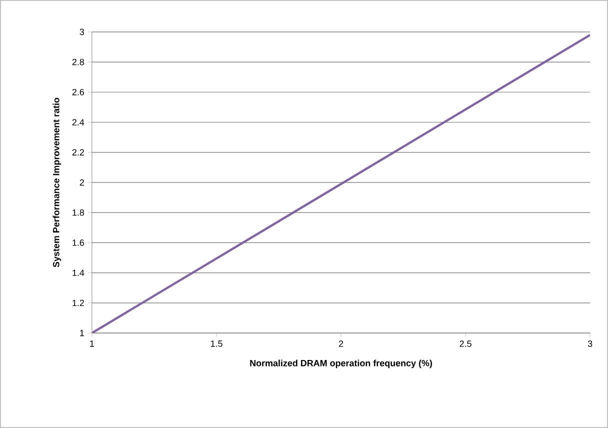 This screenshot has height=428, width=608. What do you see at coordinates (82, 182) in the screenshot?
I see `y-tick-label: 2` at bounding box center [82, 182].